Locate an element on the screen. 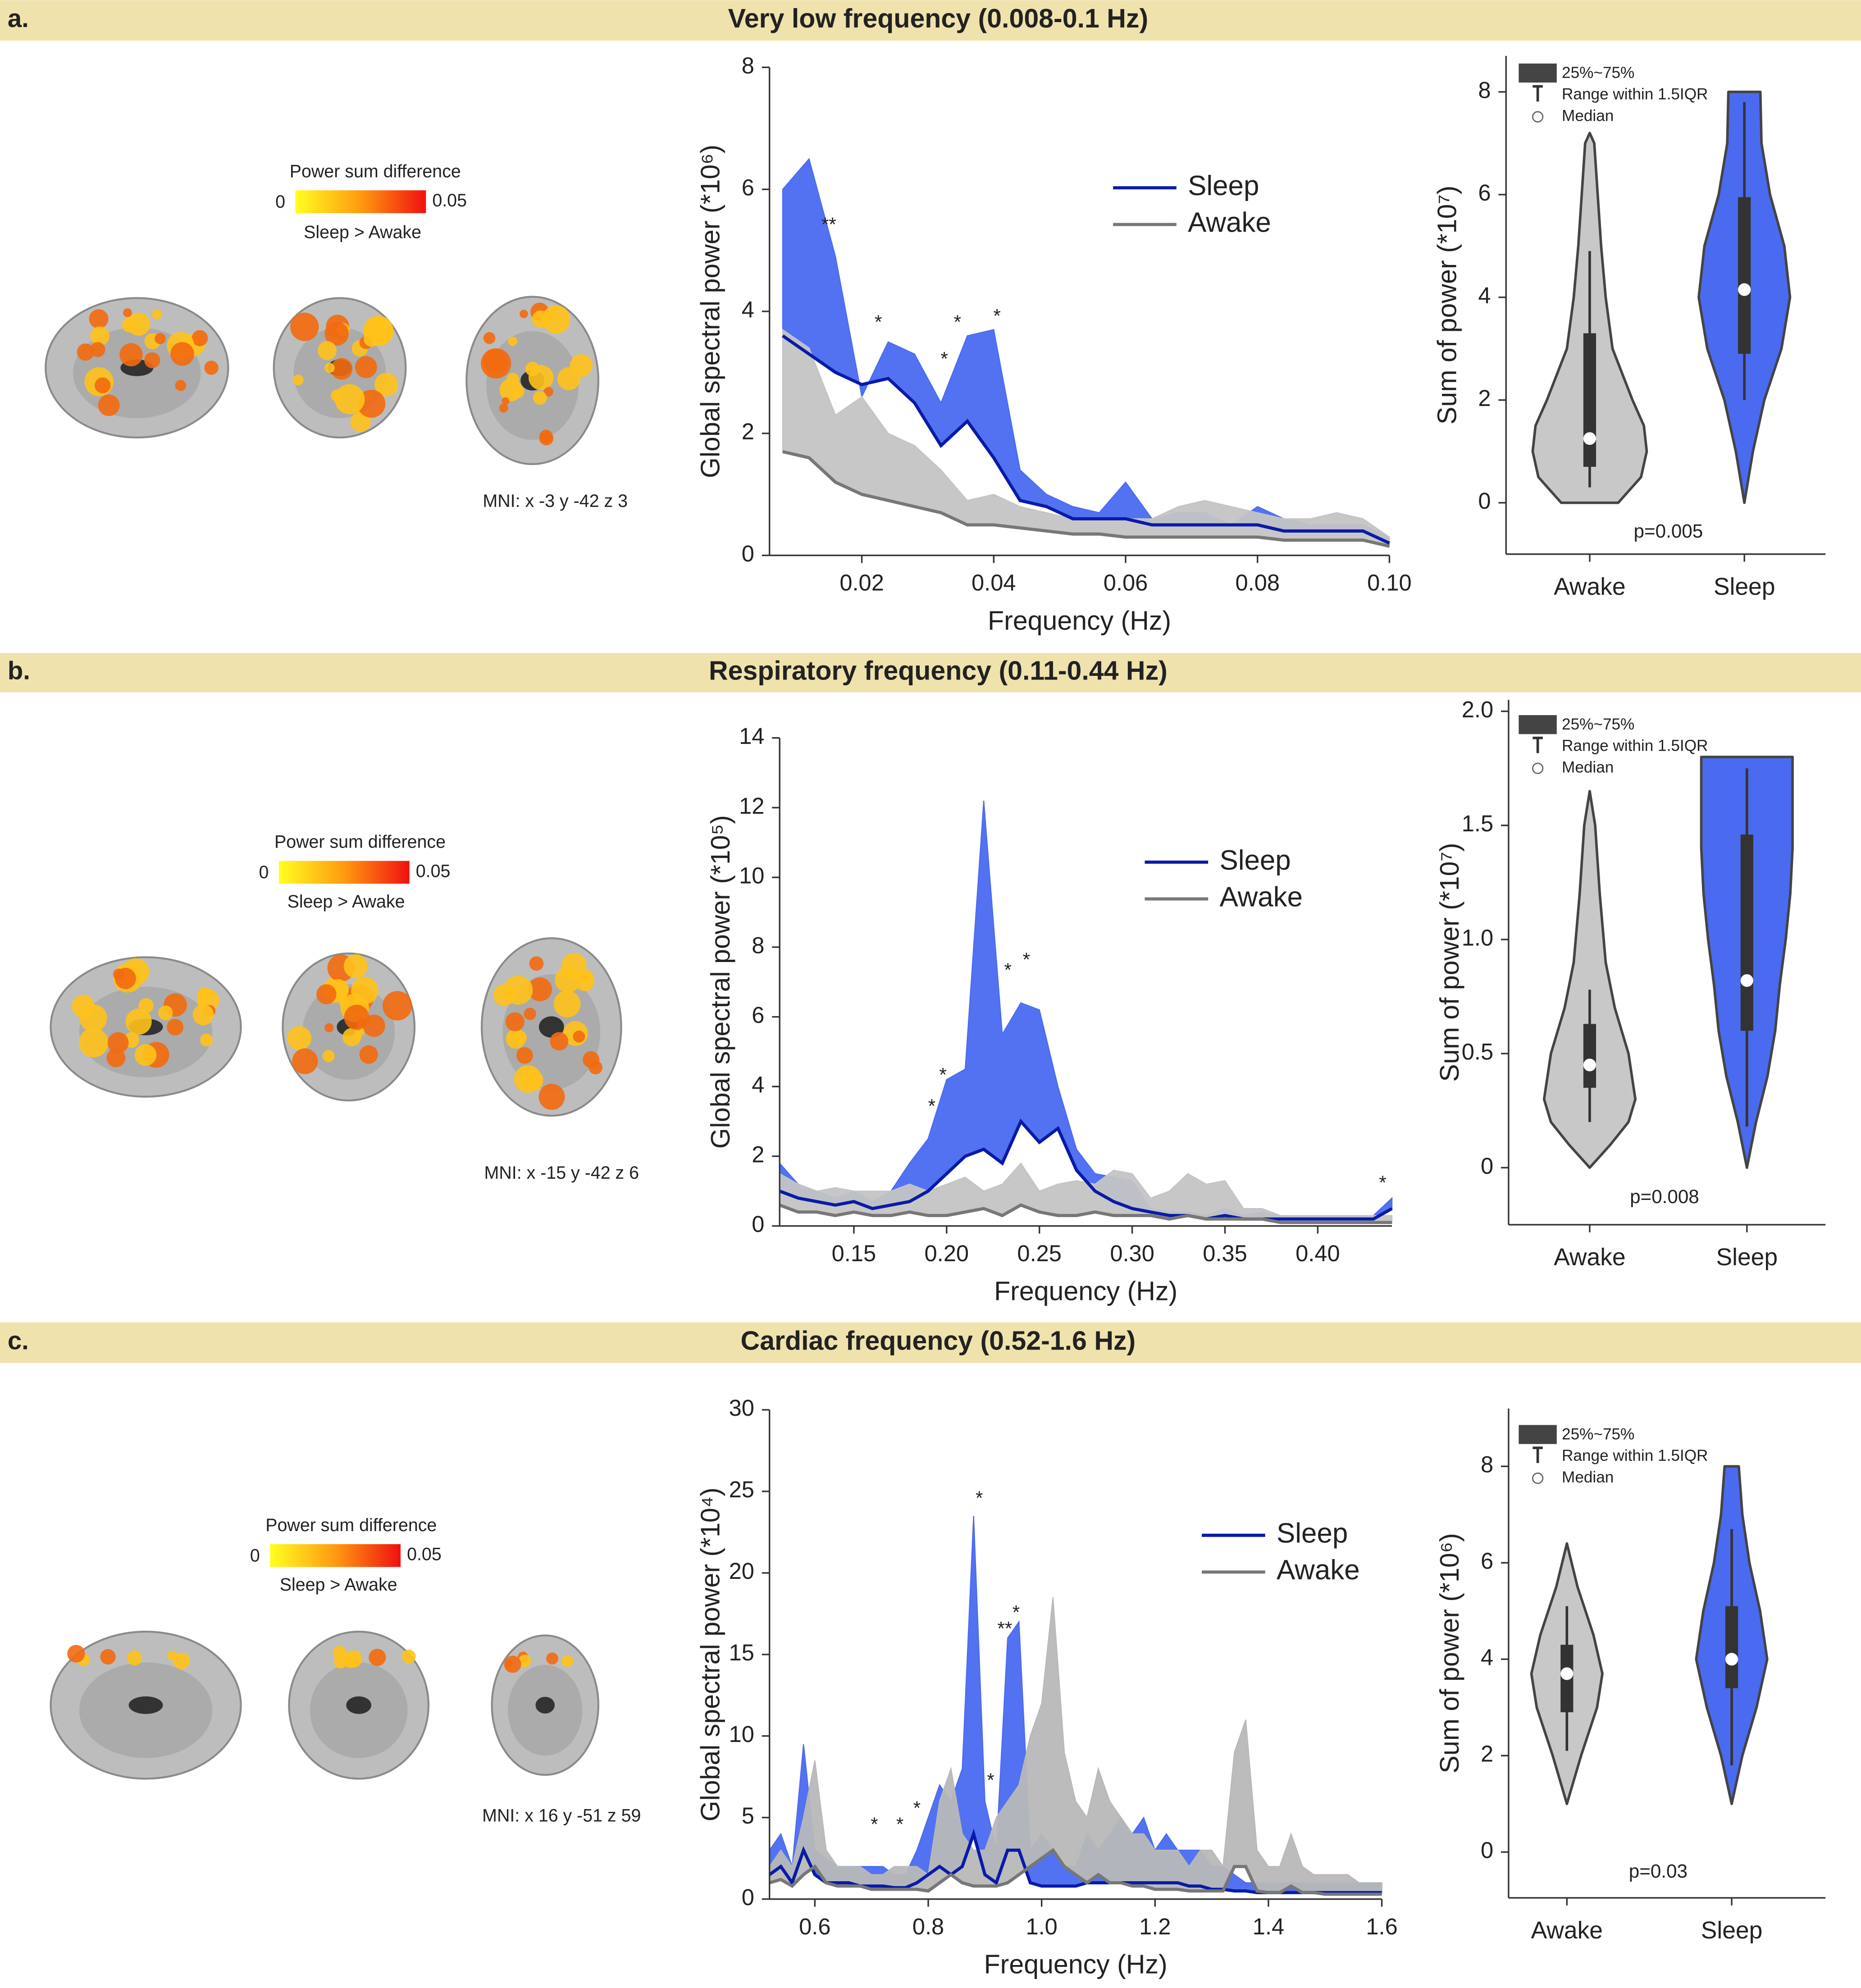 This screenshot has height=1988, width=1861. colorbar-note: Sleep > Awake is located at coordinates (338, 1585).